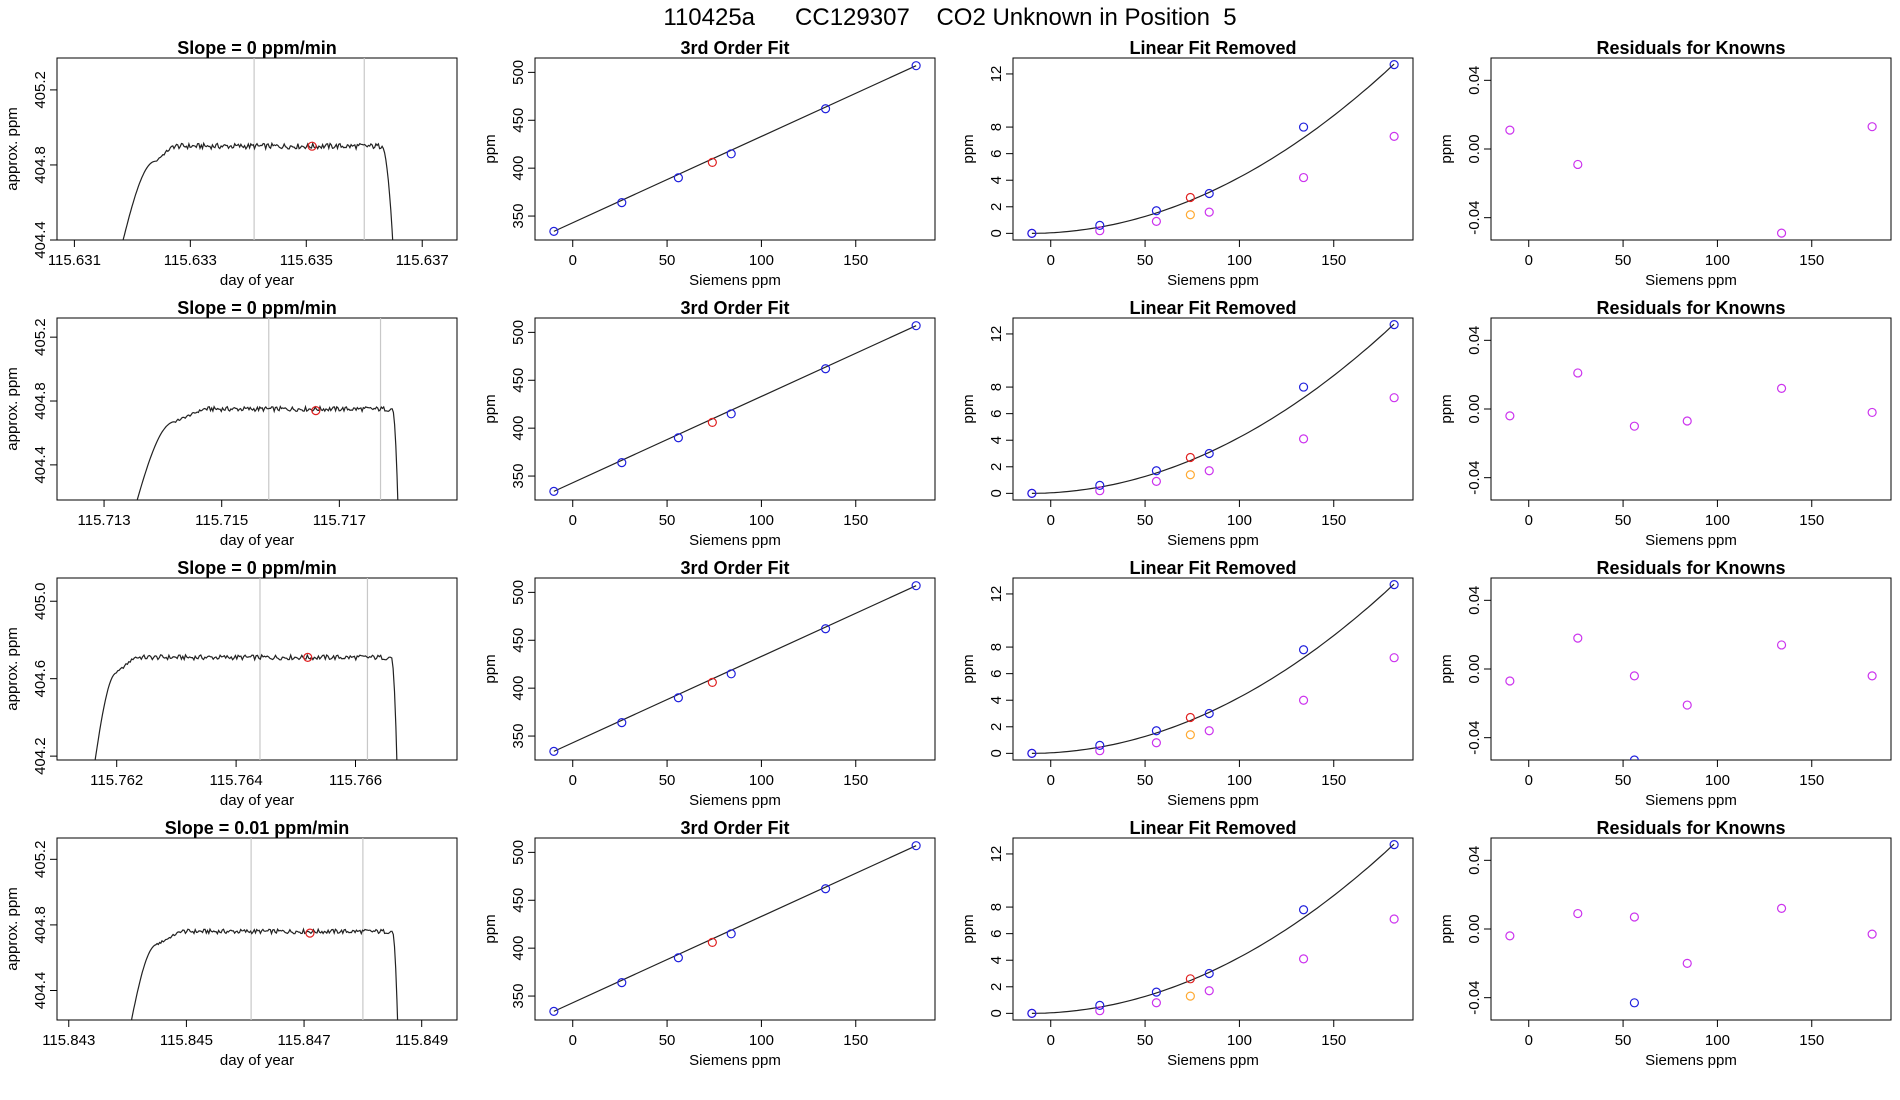 Image resolution: width=1900 pixels, height=1100 pixels. What do you see at coordinates (1190, 996) in the screenshot?
I see `unknown-removed-point` at bounding box center [1190, 996].